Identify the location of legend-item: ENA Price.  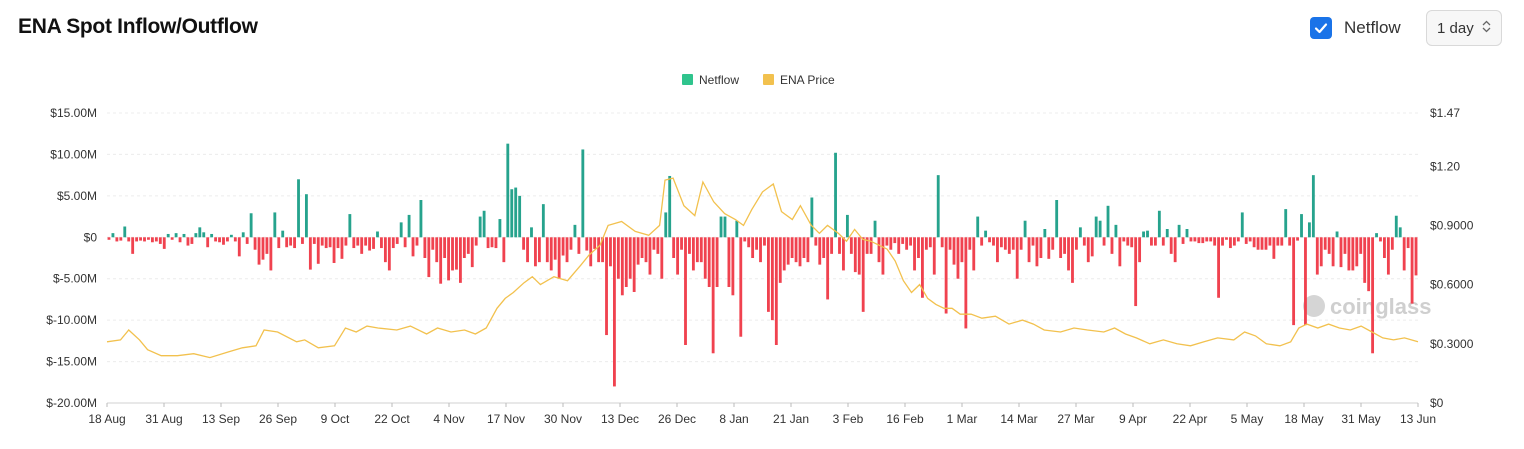
(799, 80).